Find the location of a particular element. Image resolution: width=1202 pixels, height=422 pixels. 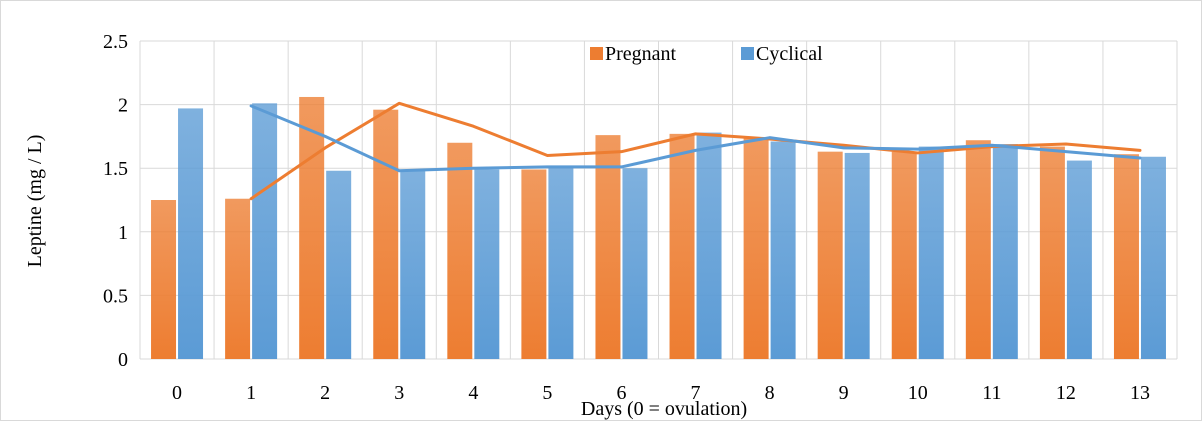

x-tick-label: 11 is located at coordinates (991, 393).